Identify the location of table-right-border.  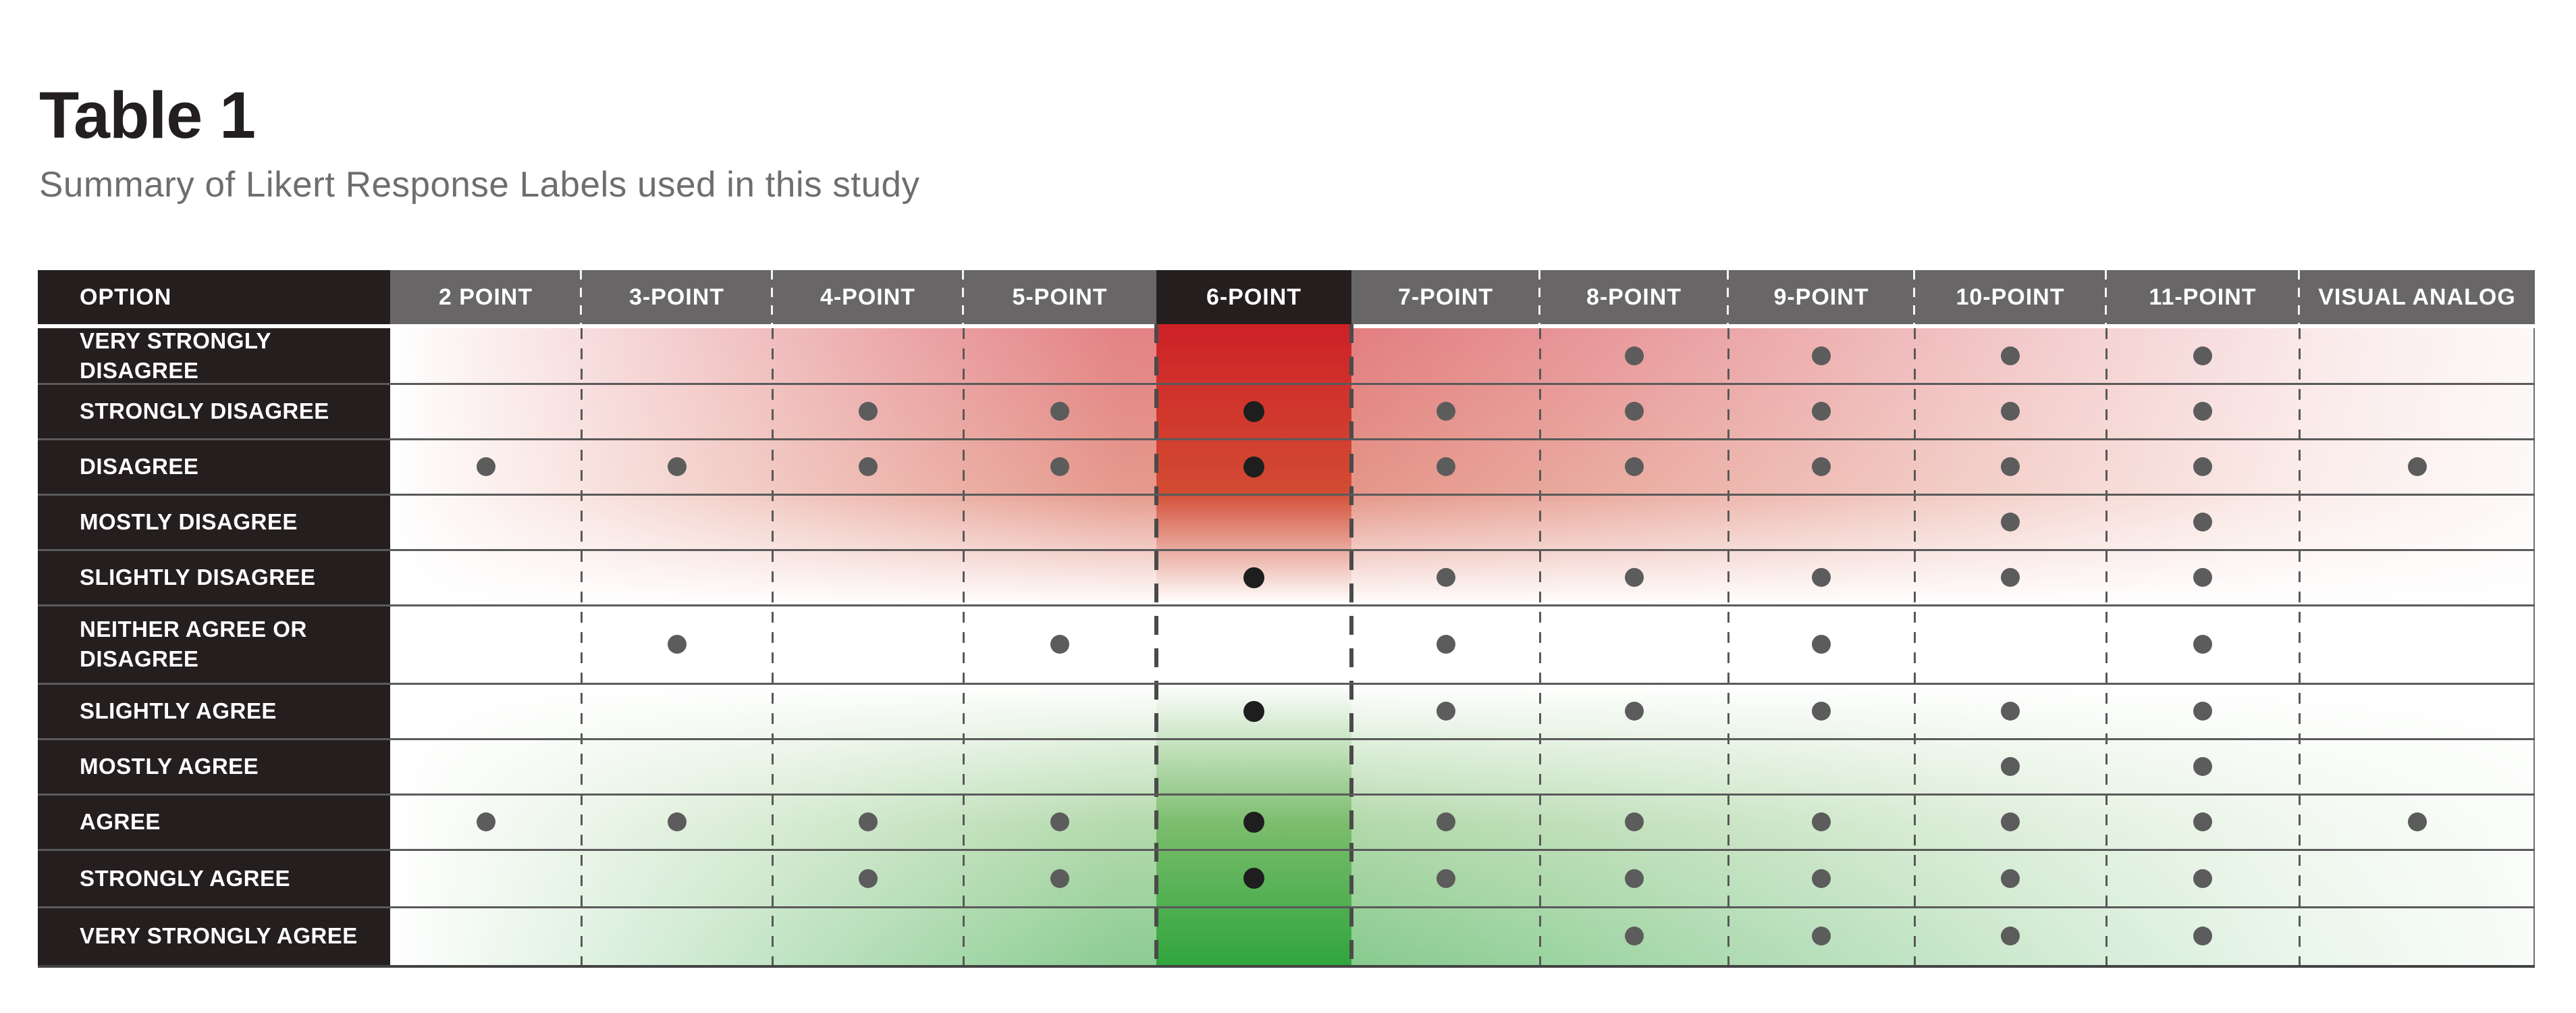
(2534, 646).